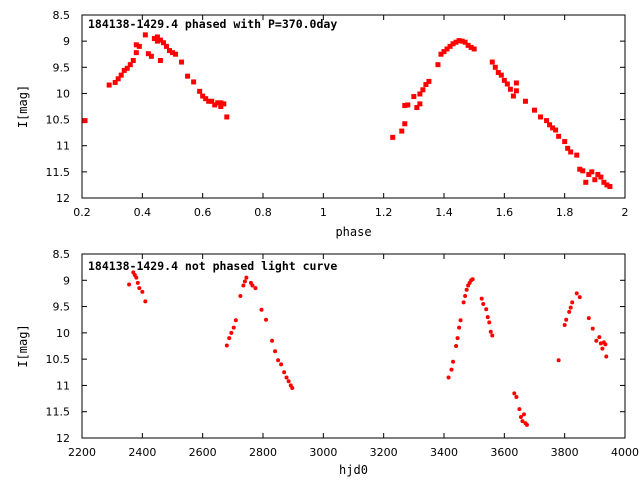 Image resolution: width=640 pixels, height=480 pixels. I want to click on panel1-y-tick-label: 11.5, so click(58, 172).